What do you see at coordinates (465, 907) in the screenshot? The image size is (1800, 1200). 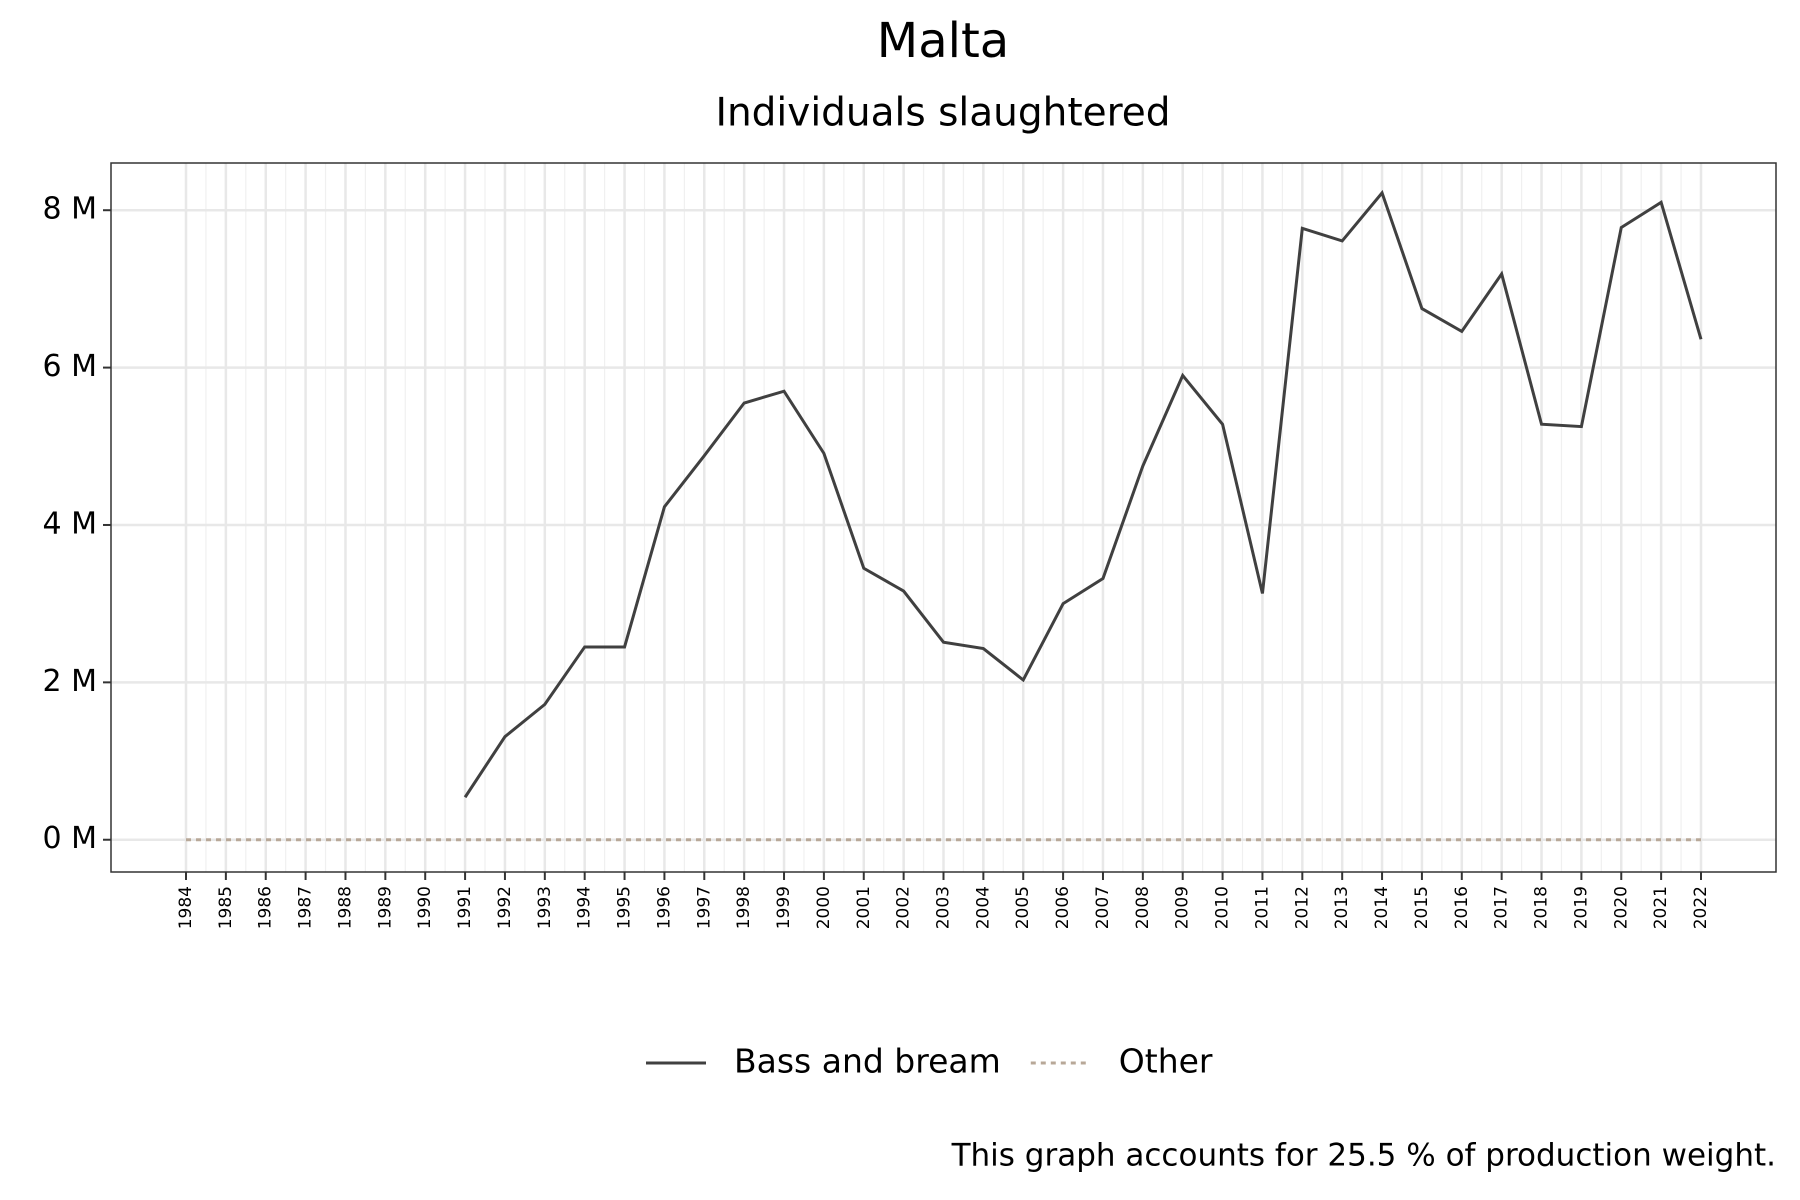 I see `x-tick-label: 1991` at bounding box center [465, 907].